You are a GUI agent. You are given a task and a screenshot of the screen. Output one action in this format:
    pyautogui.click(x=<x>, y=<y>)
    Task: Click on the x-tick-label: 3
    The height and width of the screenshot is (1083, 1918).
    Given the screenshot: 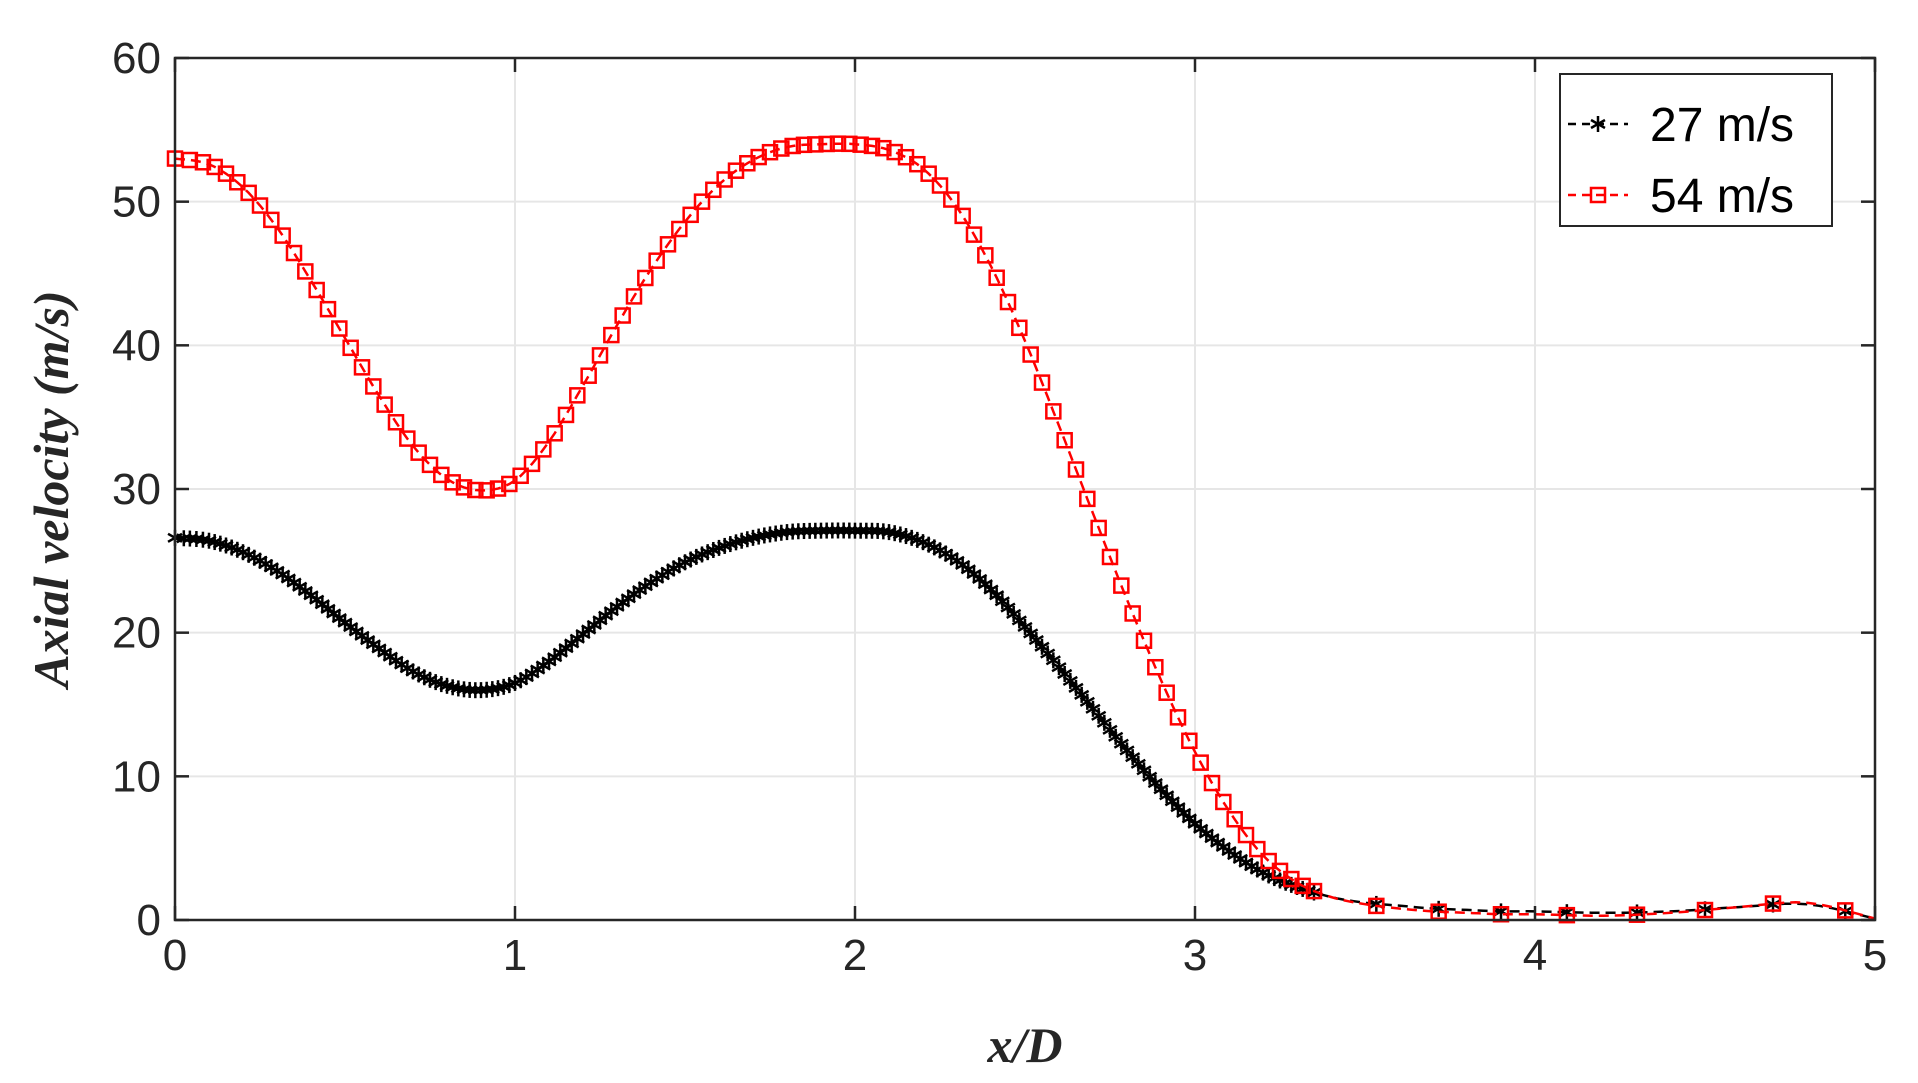 What is the action you would take?
    pyautogui.click(x=1195, y=955)
    